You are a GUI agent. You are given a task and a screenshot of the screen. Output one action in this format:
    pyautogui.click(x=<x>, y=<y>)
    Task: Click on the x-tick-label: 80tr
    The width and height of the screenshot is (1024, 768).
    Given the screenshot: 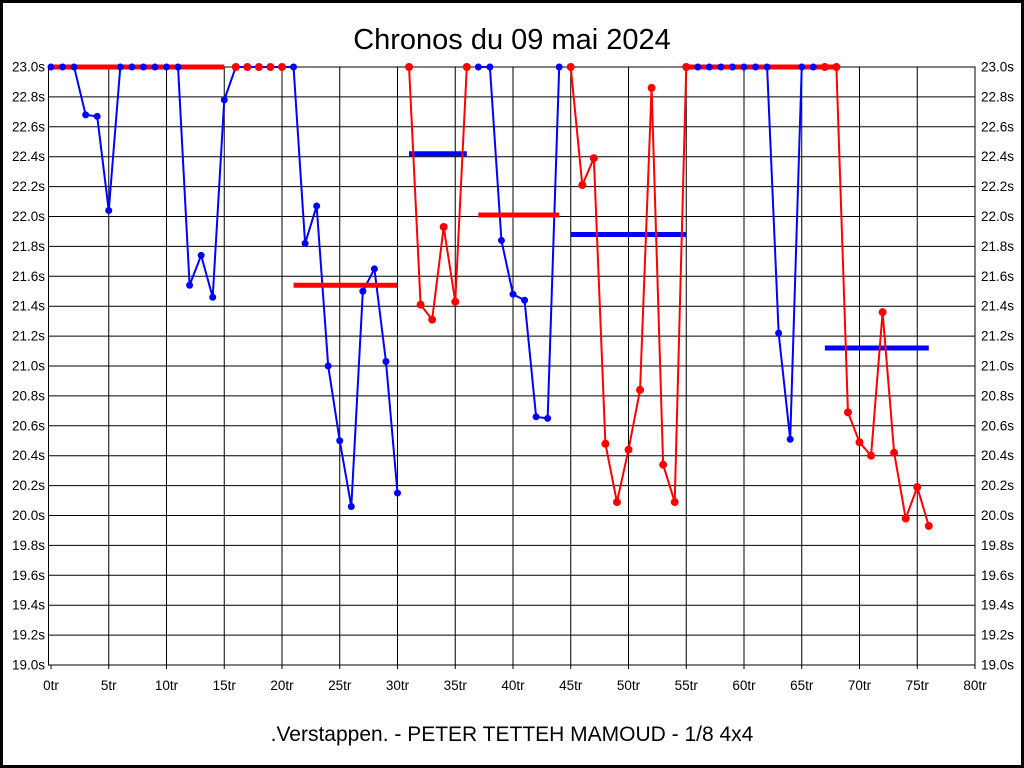 What is the action you would take?
    pyautogui.click(x=975, y=685)
    